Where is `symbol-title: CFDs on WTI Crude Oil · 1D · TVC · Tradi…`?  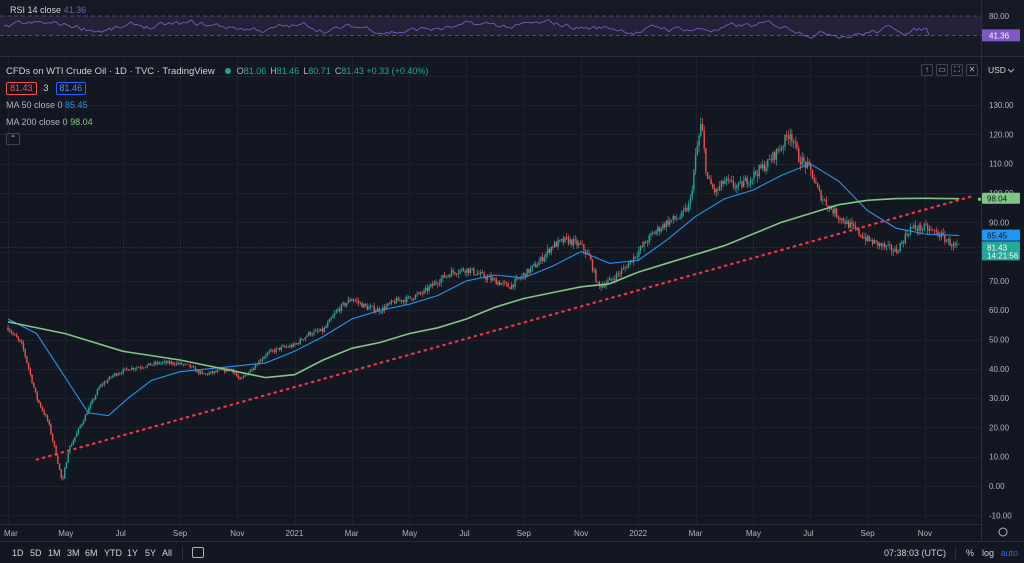
symbol-title: CFDs on WTI Crude Oil · 1D · TVC · Tradi… is located at coordinates (110, 71).